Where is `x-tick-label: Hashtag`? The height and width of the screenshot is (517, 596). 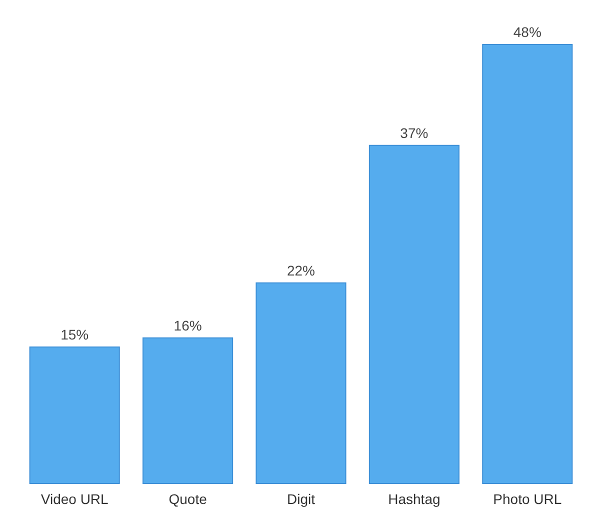 x-tick-label: Hashtag is located at coordinates (414, 499).